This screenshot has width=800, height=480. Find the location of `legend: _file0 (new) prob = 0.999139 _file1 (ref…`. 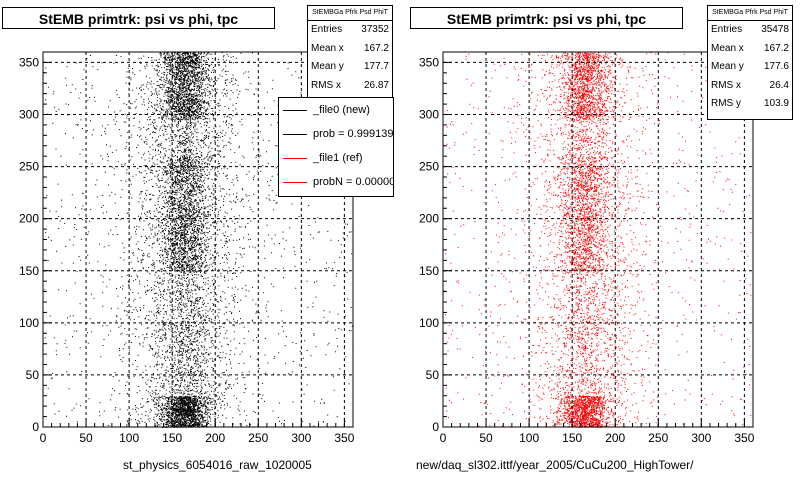

legend: _file0 (new) prob = 0.999139 _file1 (ref… is located at coordinates (336, 147).